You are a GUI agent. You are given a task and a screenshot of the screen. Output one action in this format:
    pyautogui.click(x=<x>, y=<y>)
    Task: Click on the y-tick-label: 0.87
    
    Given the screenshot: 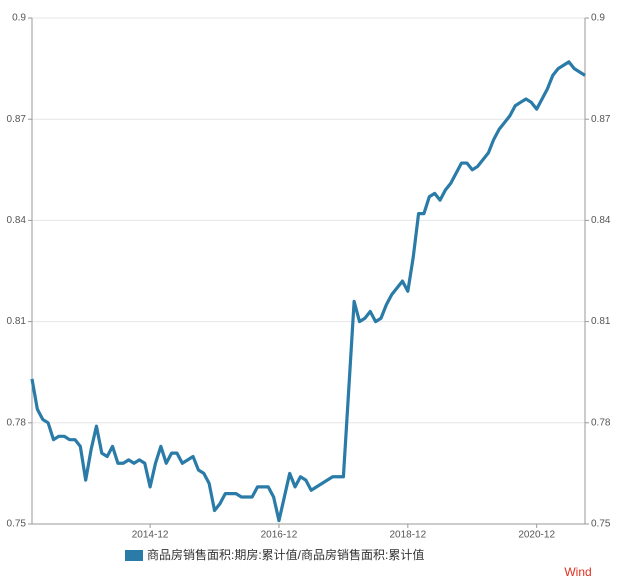 What is the action you would take?
    pyautogui.click(x=17, y=119)
    